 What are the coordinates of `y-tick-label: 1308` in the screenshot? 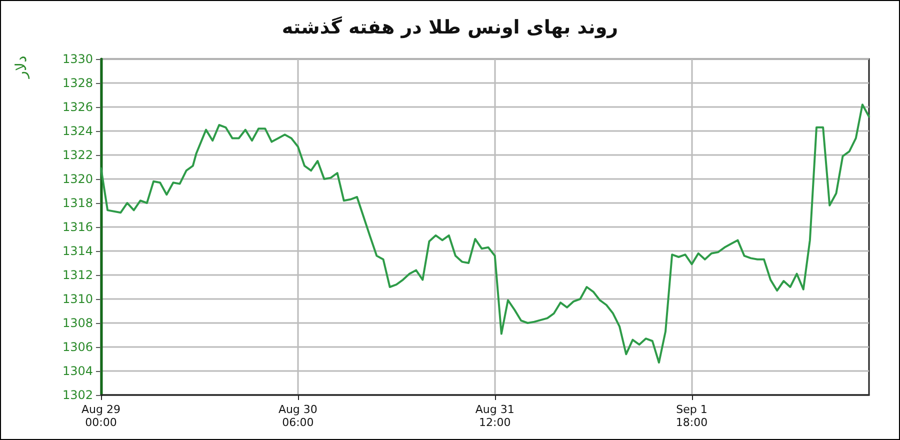 It's located at (77, 323).